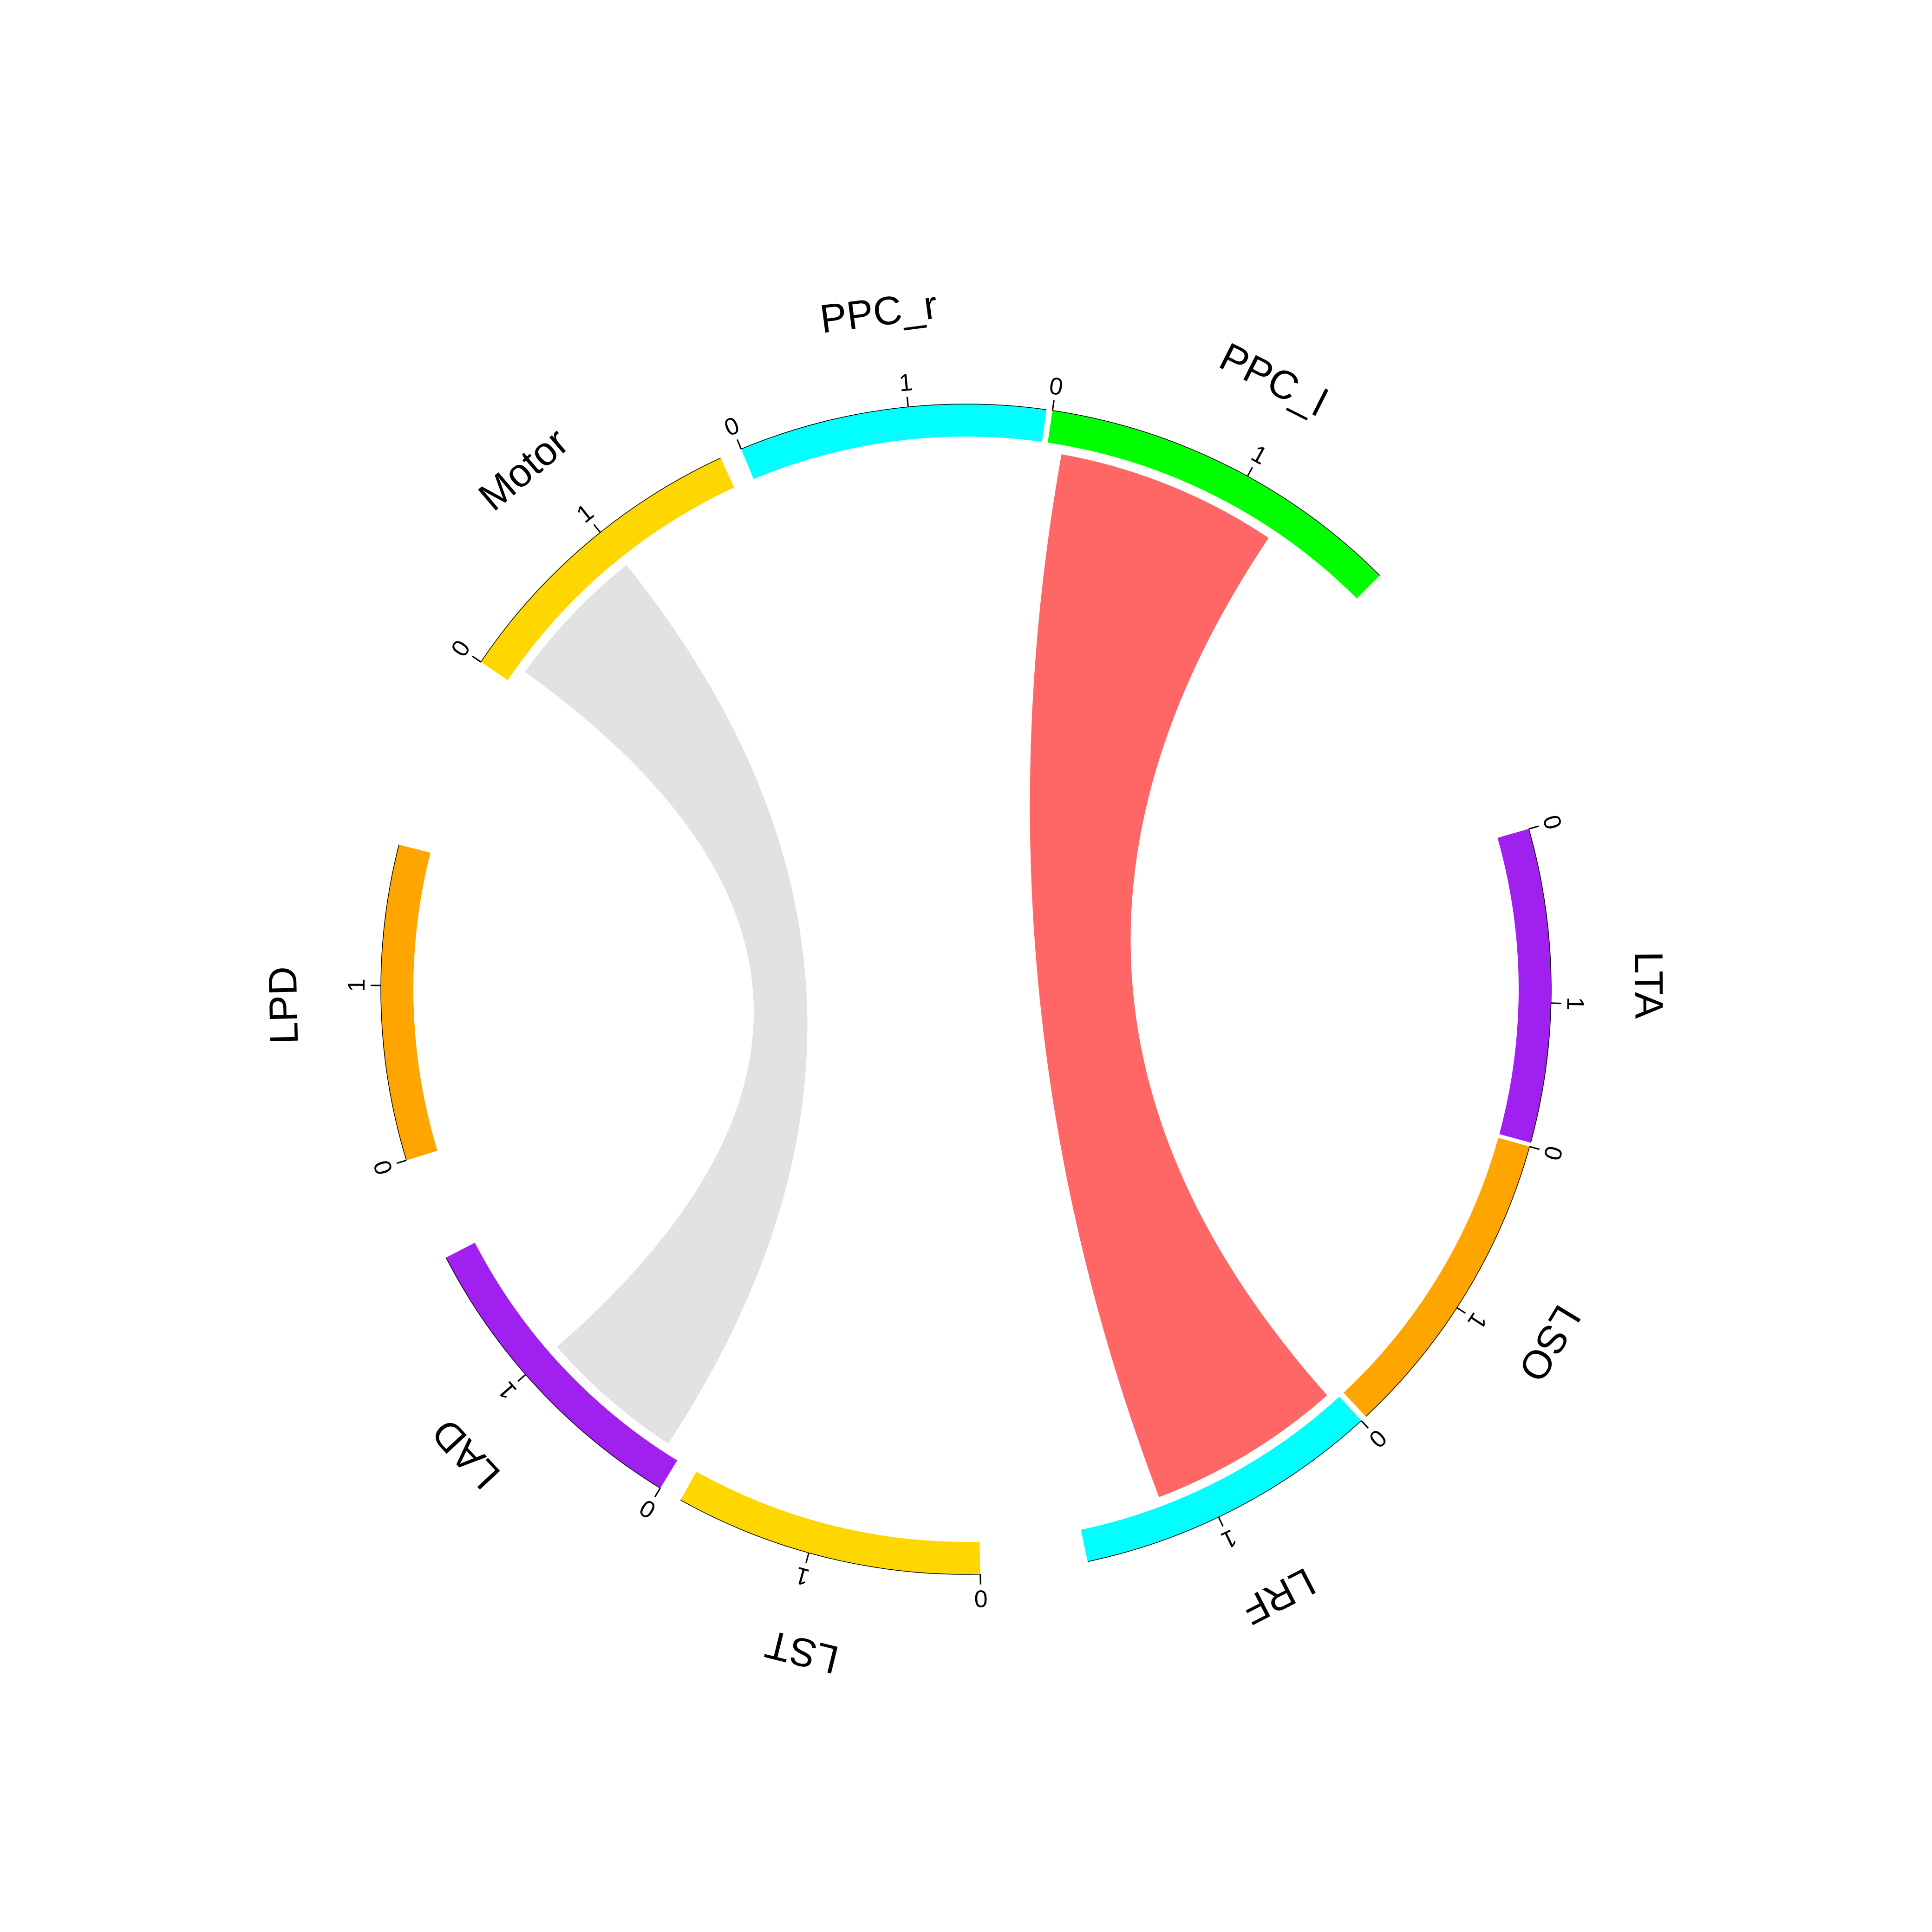 The height and width of the screenshot is (1932, 1932). Describe the element at coordinates (666, 1004) in the screenshot. I see `link-motor-to-lad` at that location.